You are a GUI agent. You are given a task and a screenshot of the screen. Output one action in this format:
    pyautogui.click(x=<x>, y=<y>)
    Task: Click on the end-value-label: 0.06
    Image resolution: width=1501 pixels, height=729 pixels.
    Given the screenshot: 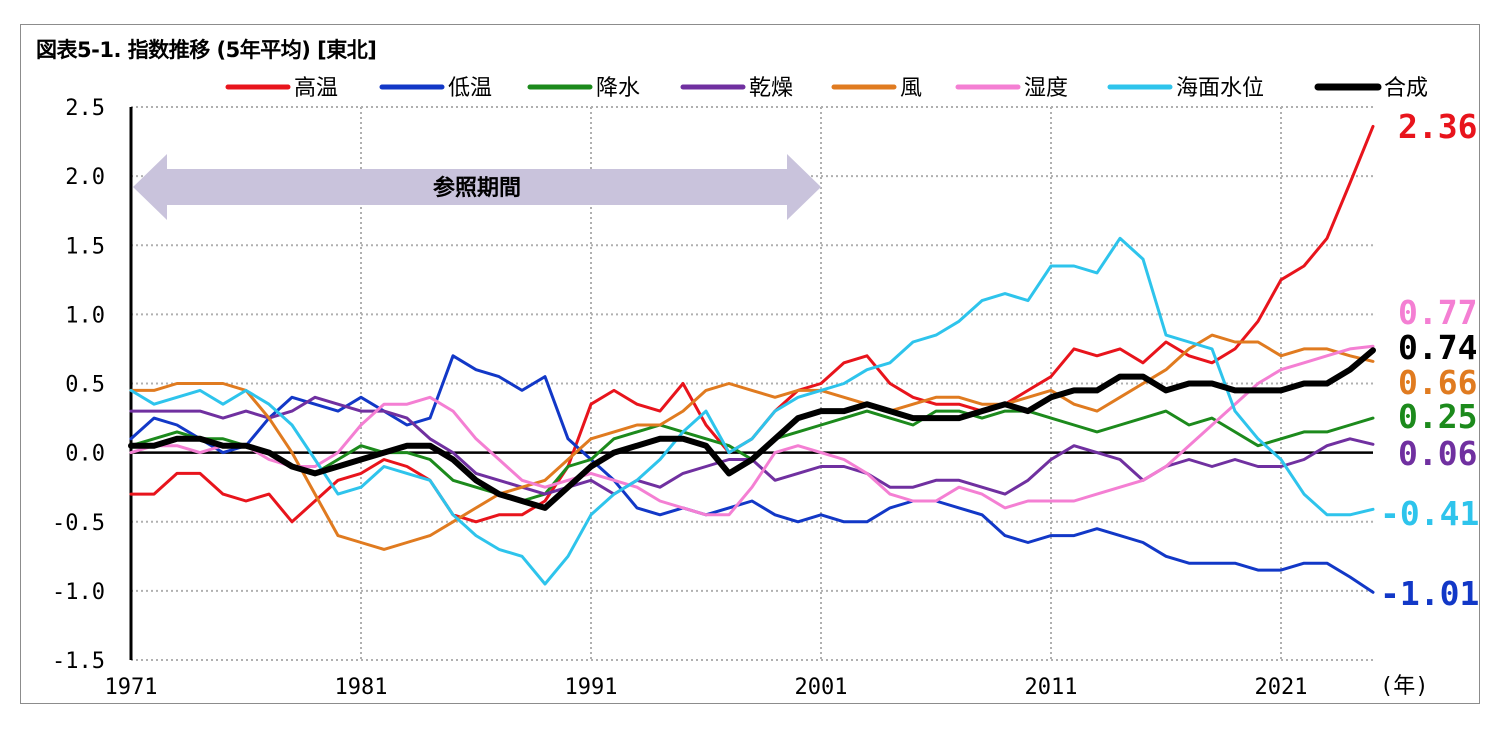 What is the action you would take?
    pyautogui.click(x=1437, y=453)
    